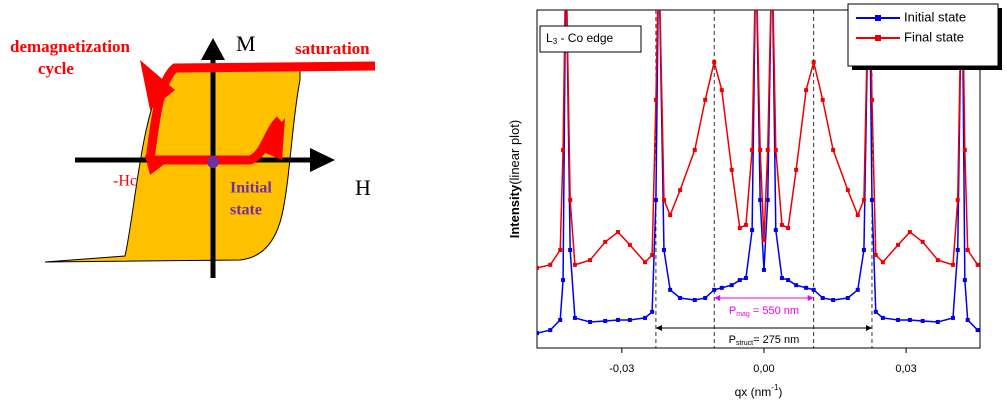 This screenshot has width=1007, height=404. I want to click on annotation: L3 - Co edge, so click(580, 38).